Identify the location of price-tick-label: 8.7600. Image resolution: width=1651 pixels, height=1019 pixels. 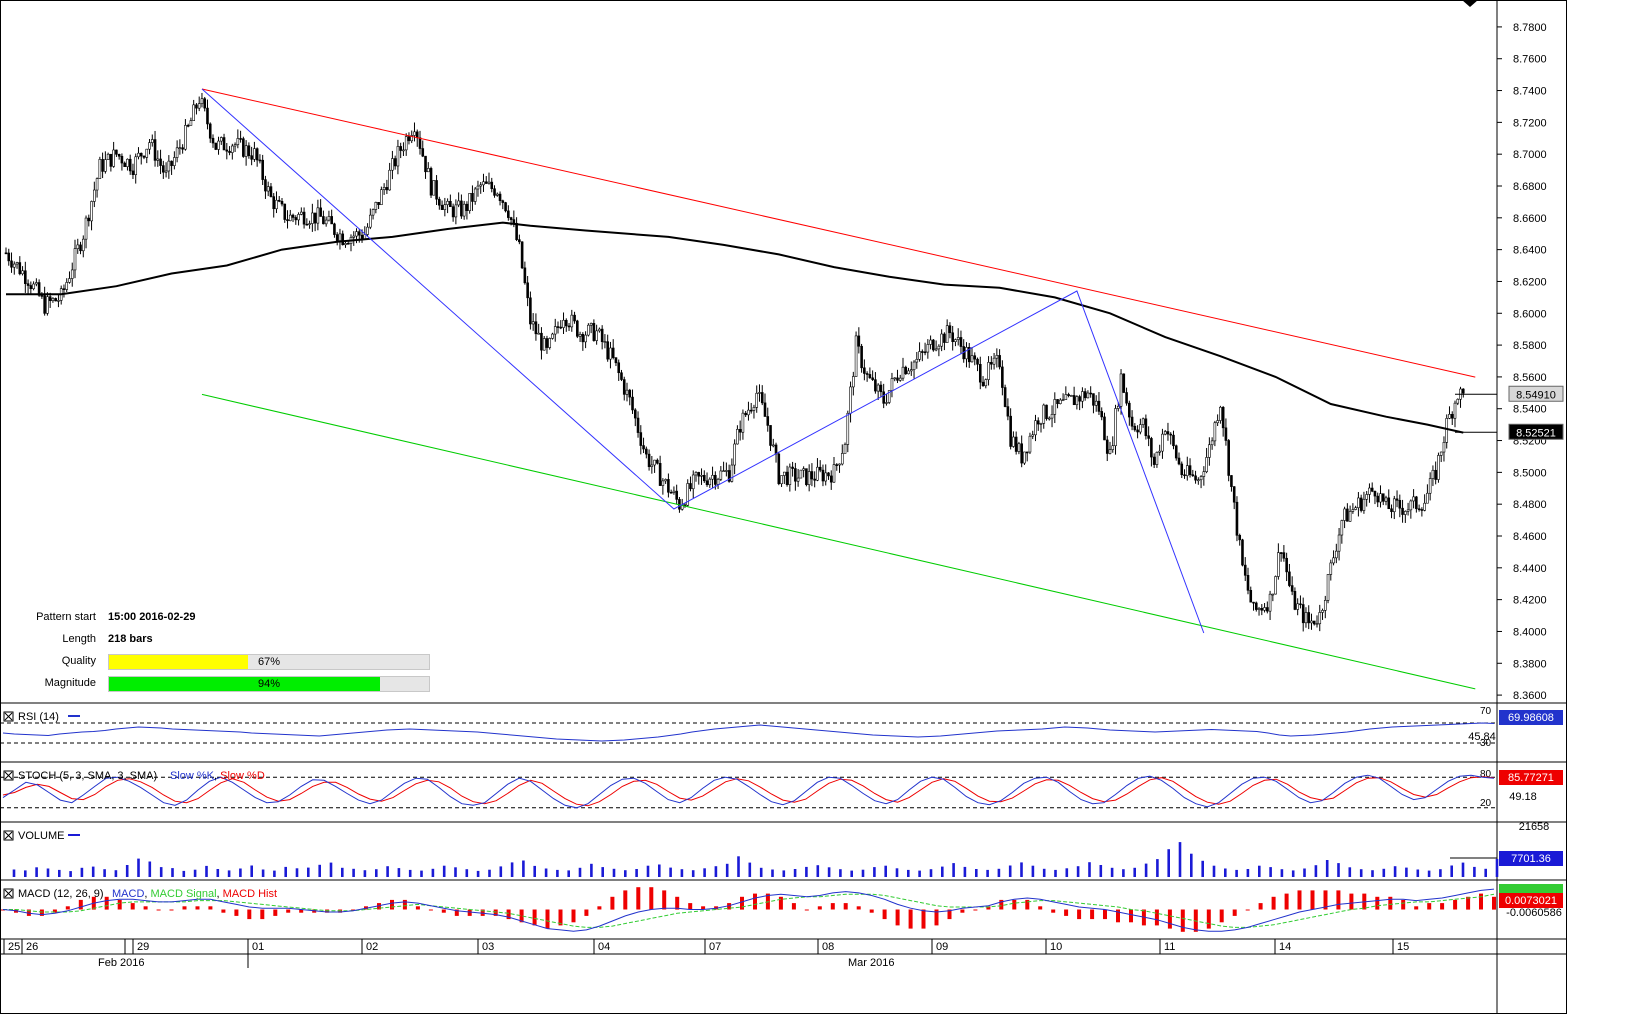
(1530, 60).